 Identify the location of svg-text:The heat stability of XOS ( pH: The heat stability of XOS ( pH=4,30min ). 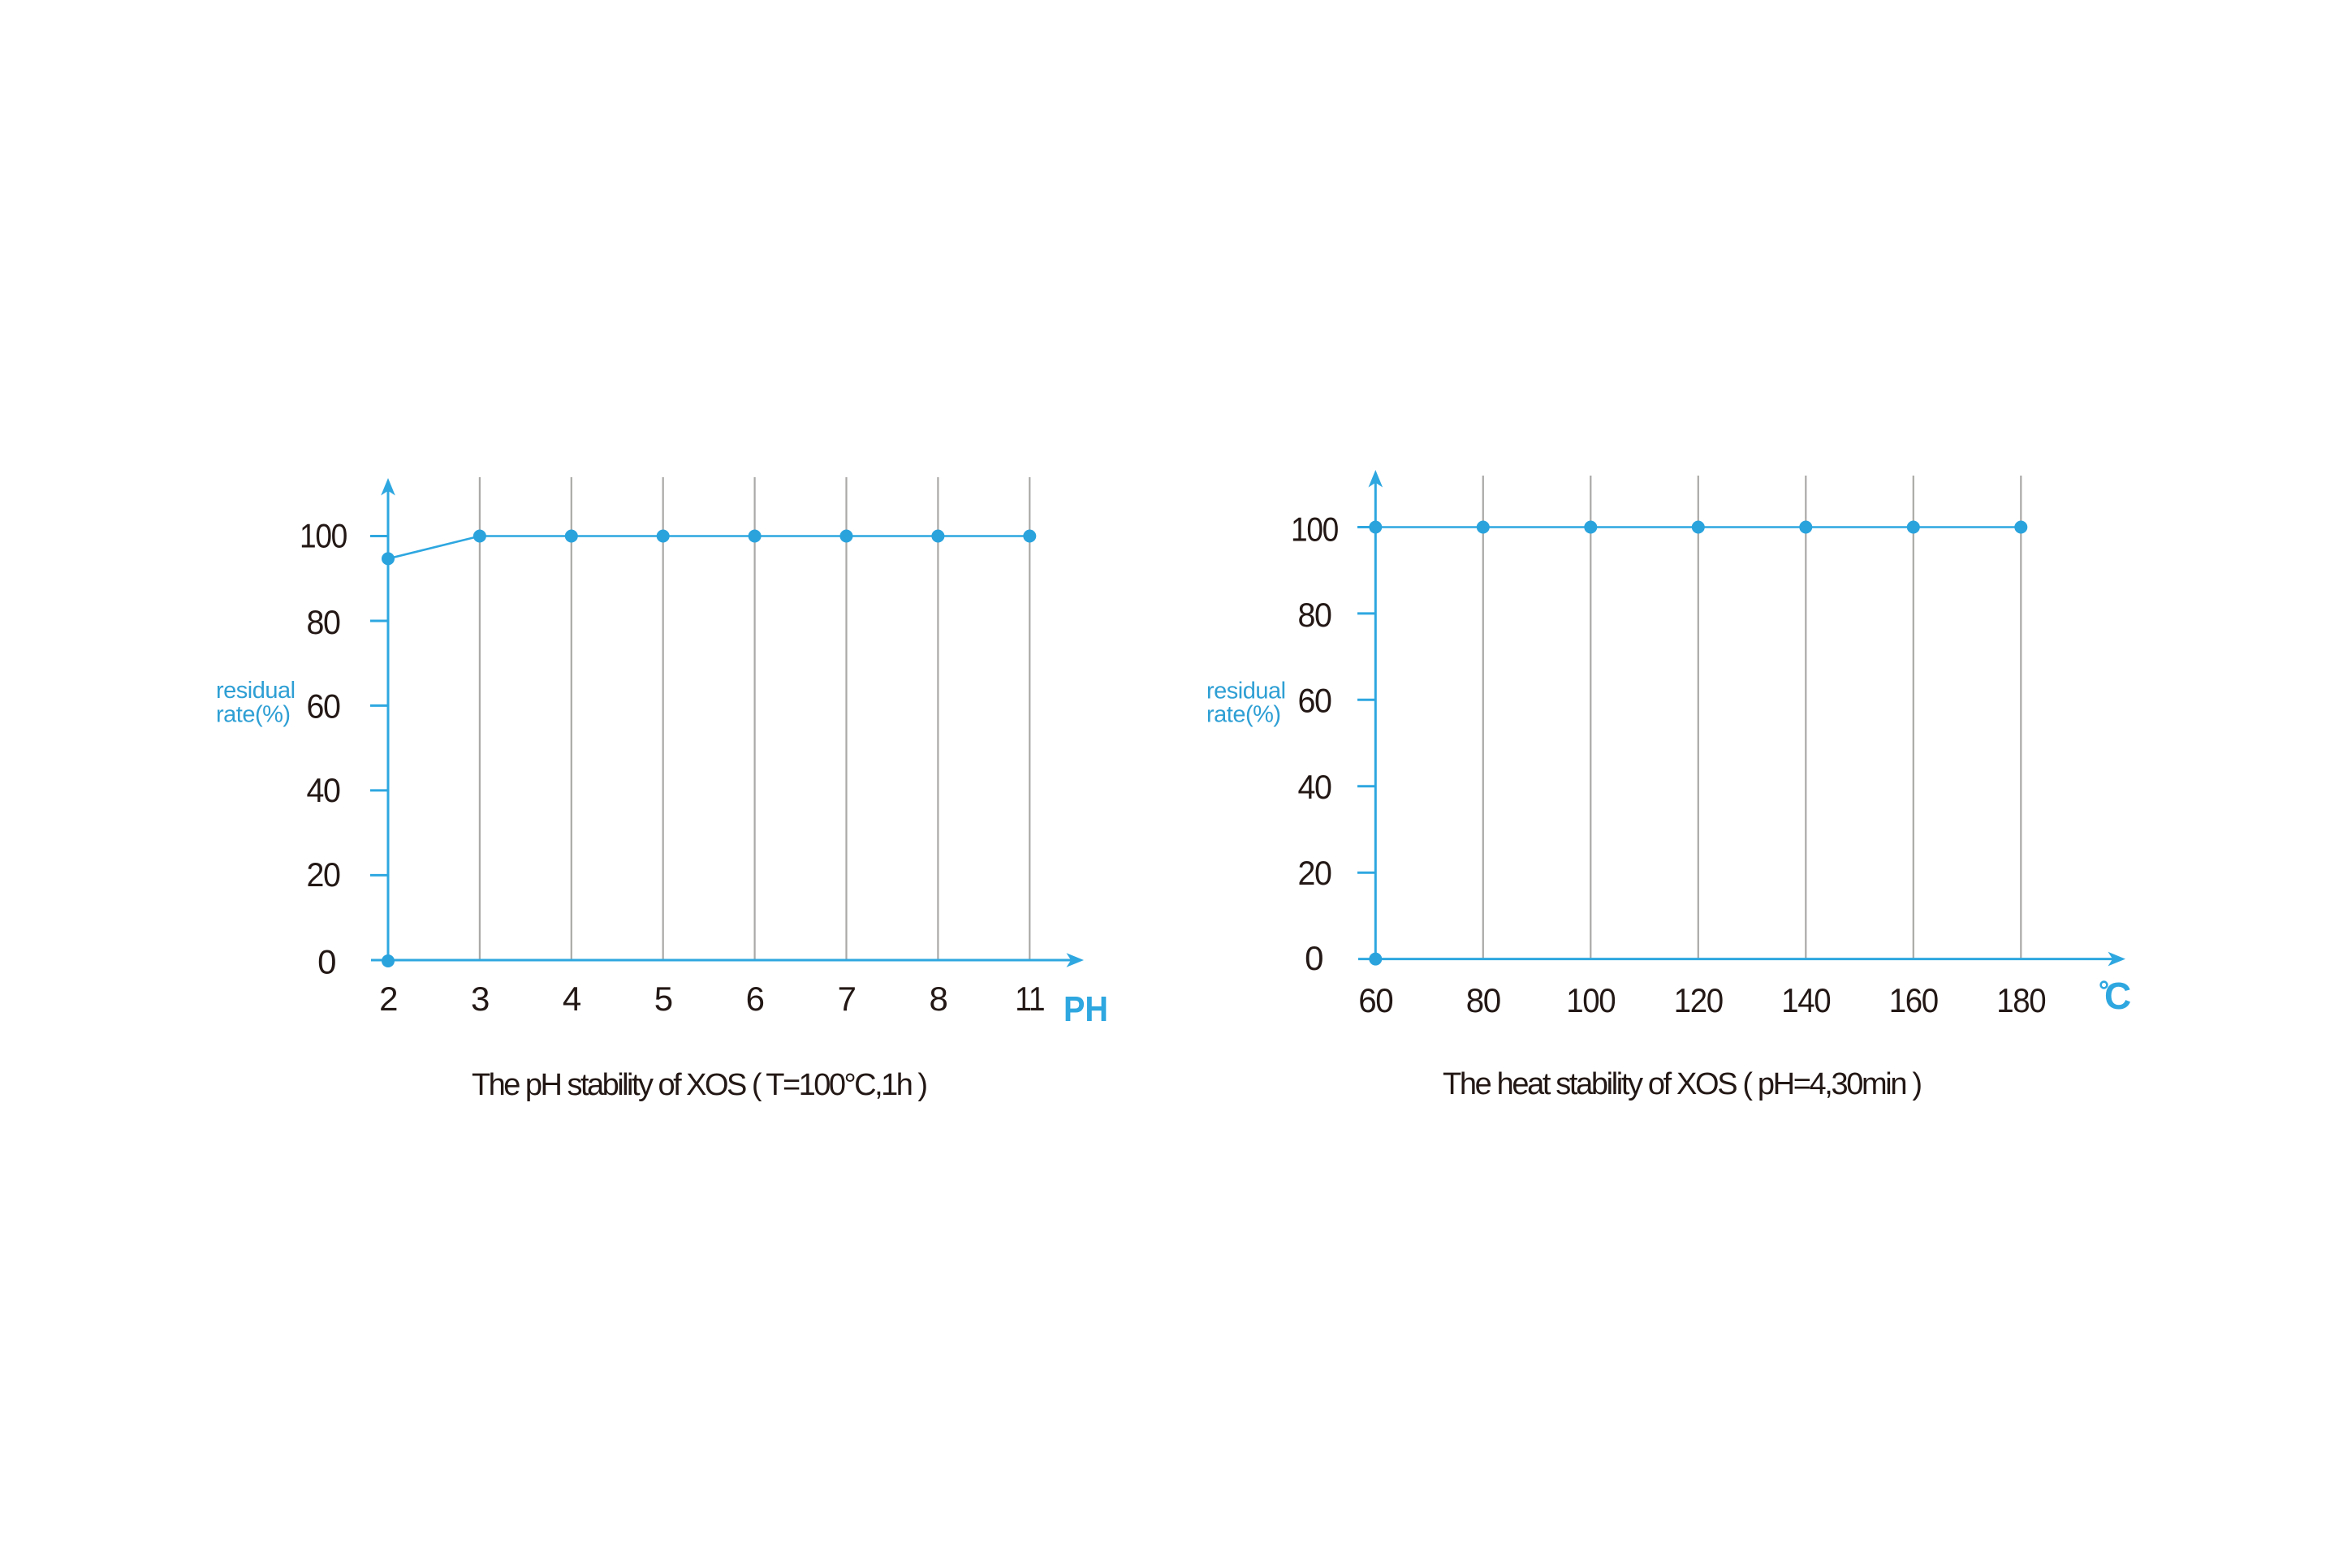
(1682, 1084).